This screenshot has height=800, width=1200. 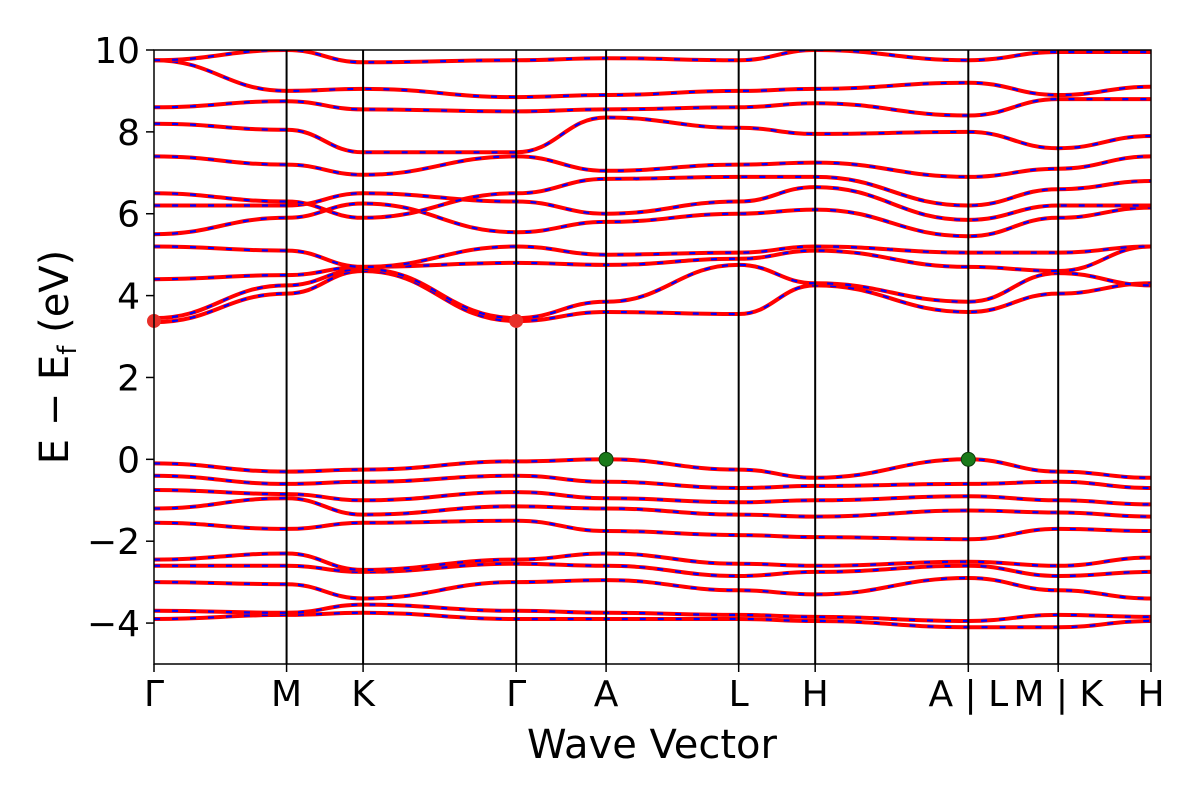 I want to click on x-tick-label: L, so click(x=739, y=694).